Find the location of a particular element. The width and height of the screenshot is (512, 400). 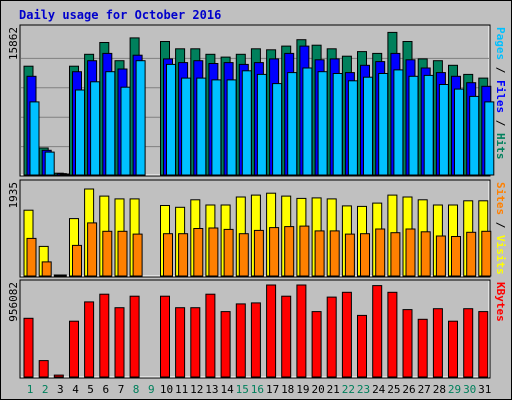

day-label-26: 26 is located at coordinates (408, 389).